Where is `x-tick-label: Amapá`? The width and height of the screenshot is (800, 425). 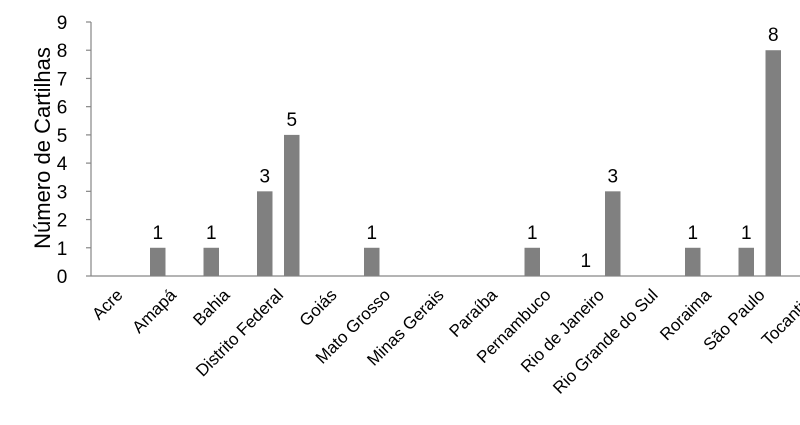 x-tick-label: Amapá is located at coordinates (155, 311).